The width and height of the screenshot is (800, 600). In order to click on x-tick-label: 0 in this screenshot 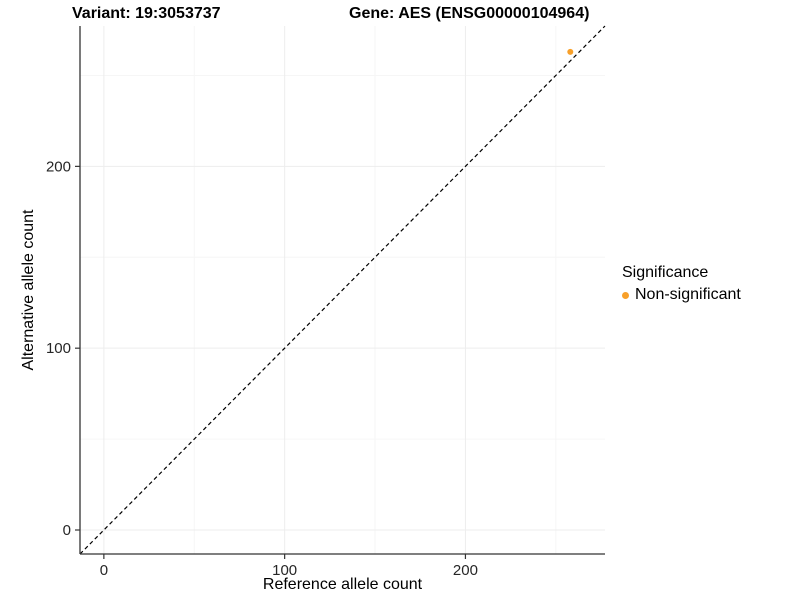, I will do `click(104, 570)`.